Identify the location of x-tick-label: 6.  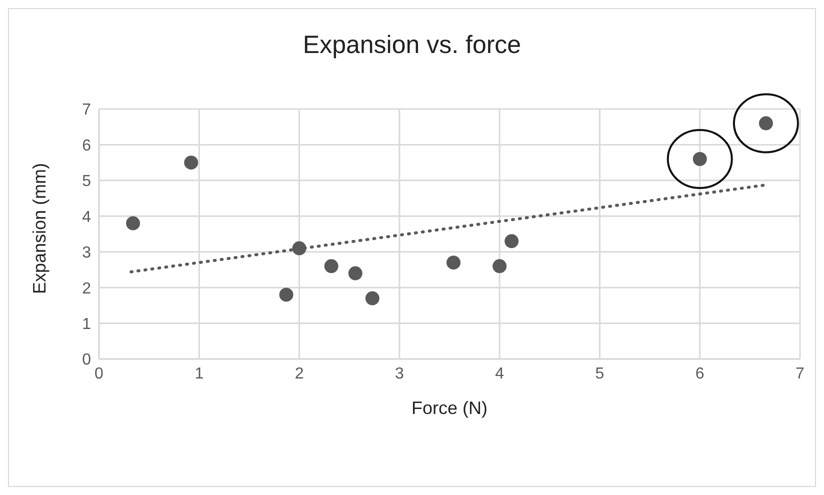
(699, 373).